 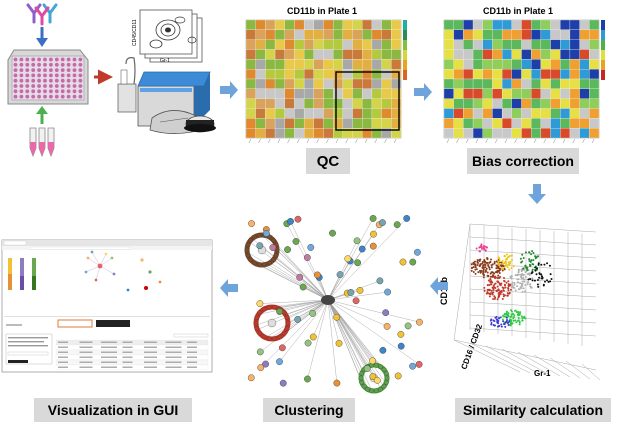 What do you see at coordinates (309, 410) in the screenshot?
I see `stage-label-clustering: Clustering` at bounding box center [309, 410].